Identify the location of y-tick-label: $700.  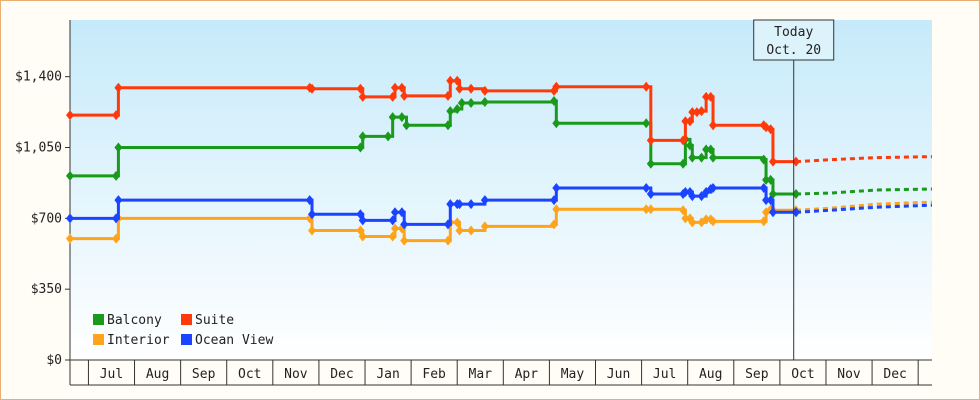
(46, 218).